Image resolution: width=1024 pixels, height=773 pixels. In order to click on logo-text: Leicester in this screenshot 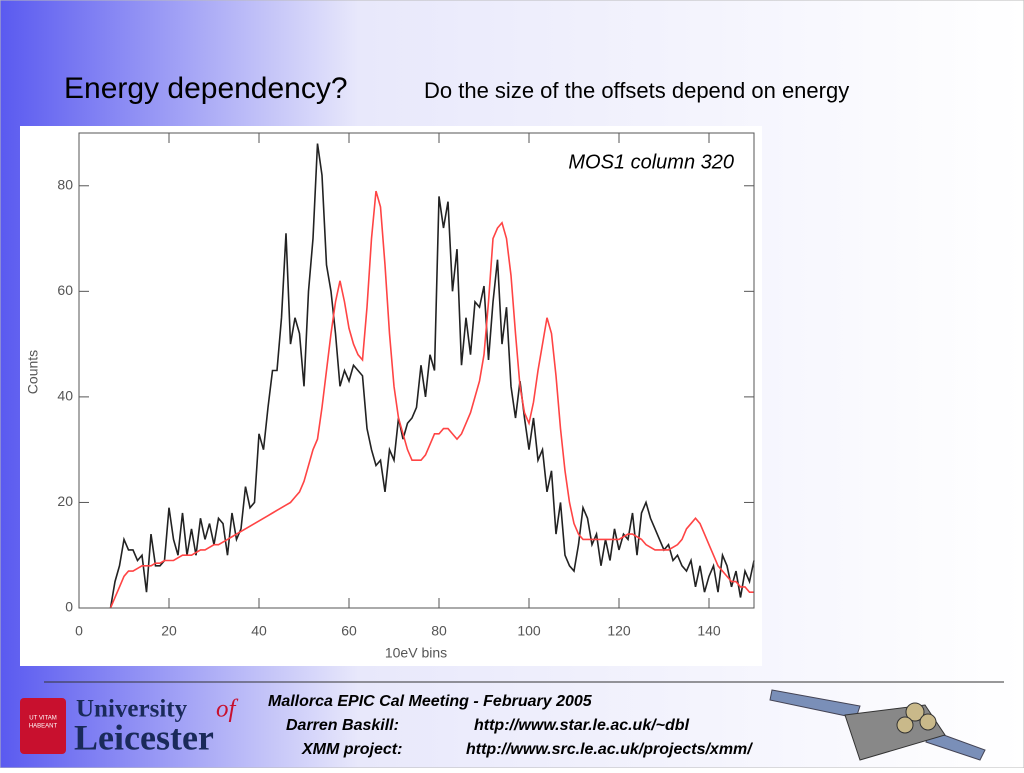, I will do `click(144, 737)`.